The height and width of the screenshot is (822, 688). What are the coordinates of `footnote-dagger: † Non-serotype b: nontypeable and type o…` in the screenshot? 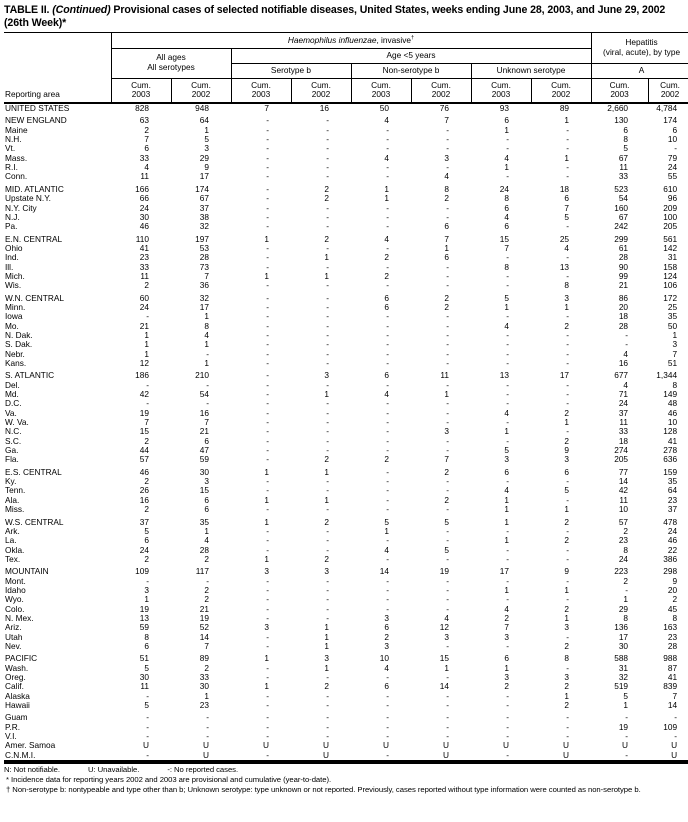 It's located at (323, 790).